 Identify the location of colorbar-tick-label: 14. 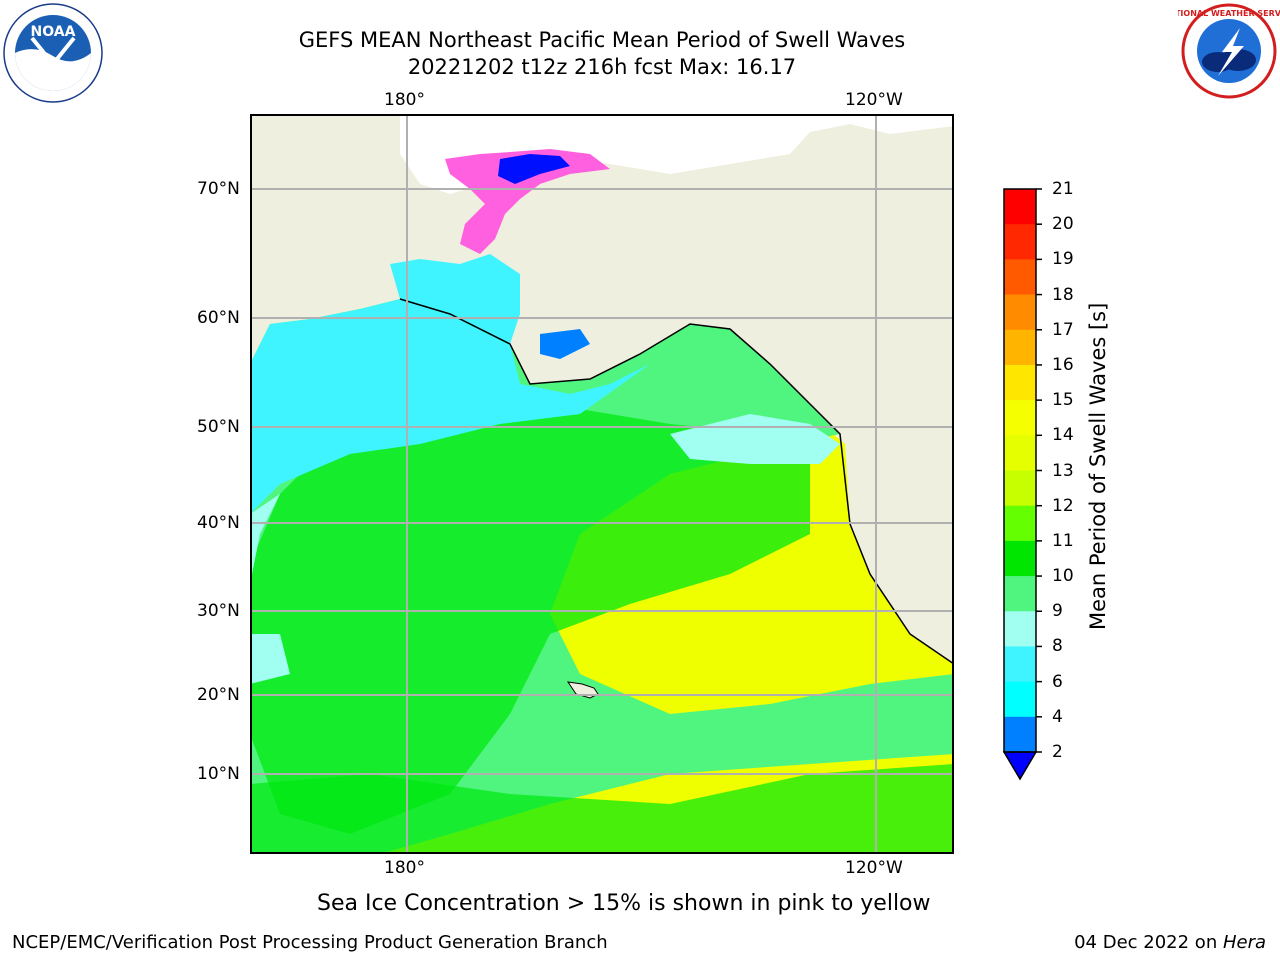
(1063, 435).